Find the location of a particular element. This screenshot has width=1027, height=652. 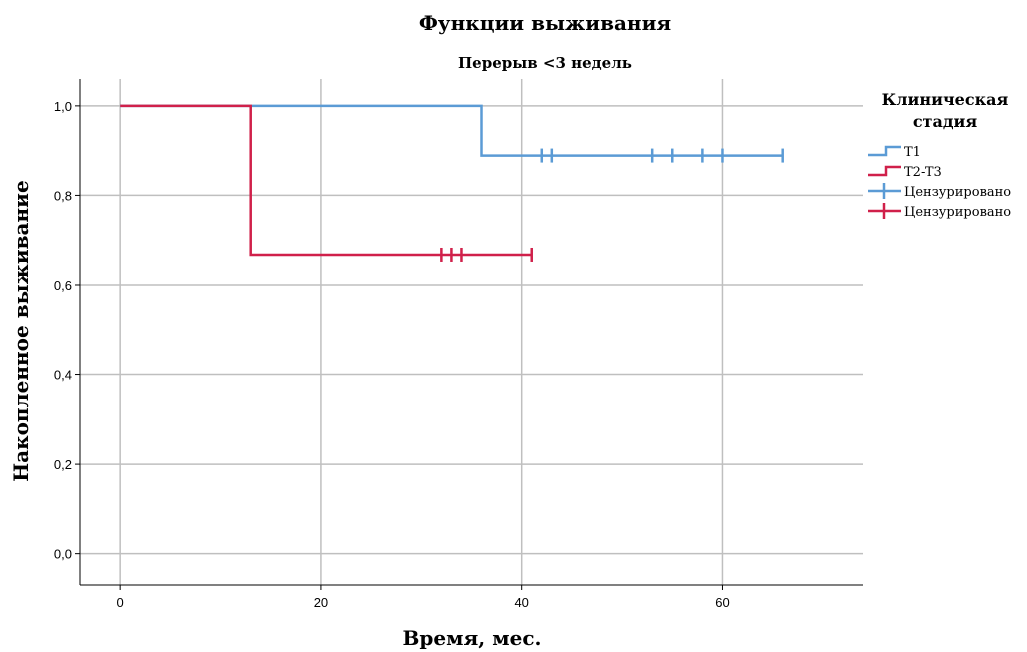

x-tick-label: 60 is located at coordinates (722, 602).